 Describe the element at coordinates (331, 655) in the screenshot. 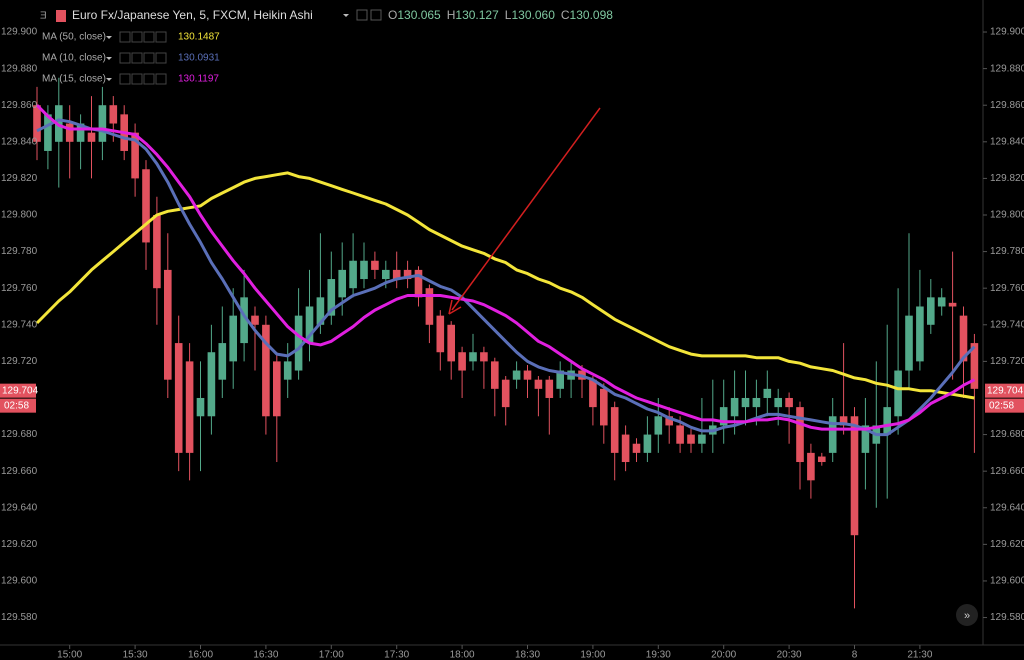

I see `x-tick-label: 17:00` at that location.